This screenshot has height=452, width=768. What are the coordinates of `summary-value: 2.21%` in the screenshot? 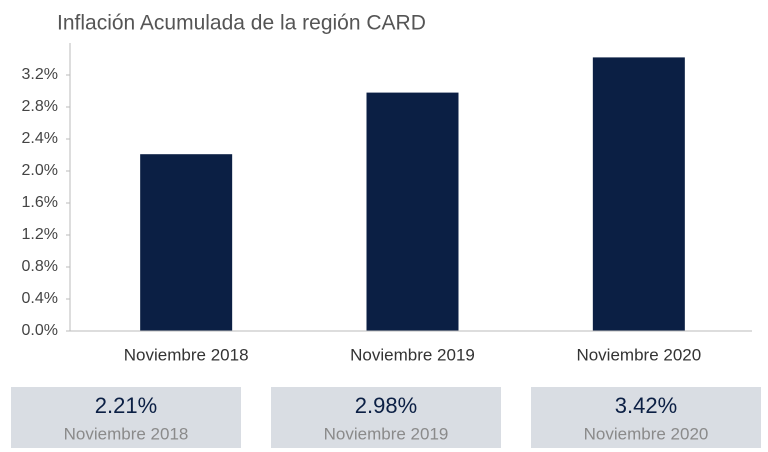 It's located at (126, 405).